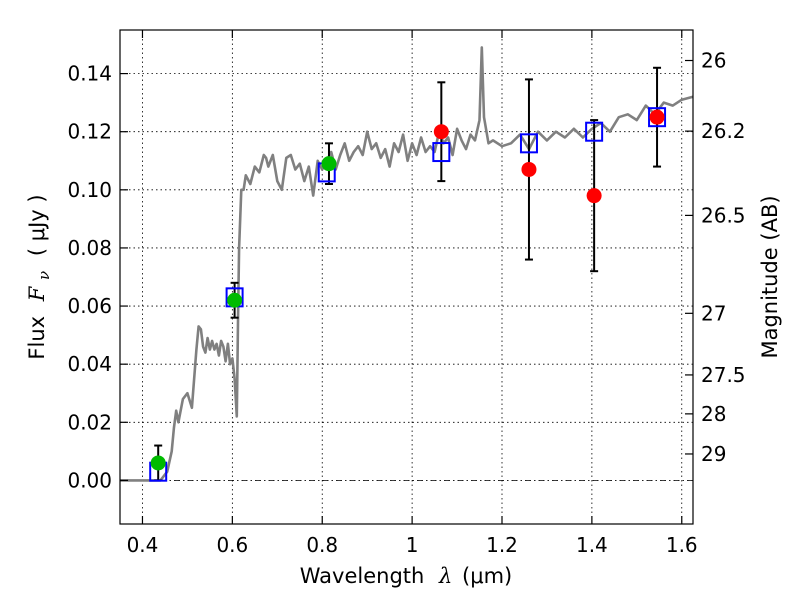 The height and width of the screenshot is (604, 800). What do you see at coordinates (143, 545) in the screenshot?
I see `x-tick-label: 0.4` at bounding box center [143, 545].